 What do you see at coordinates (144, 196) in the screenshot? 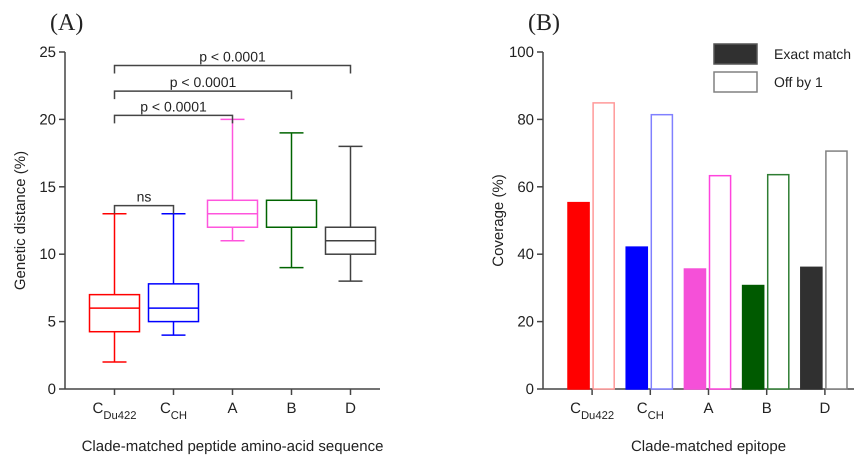
I see `annotation: ns` at bounding box center [144, 196].